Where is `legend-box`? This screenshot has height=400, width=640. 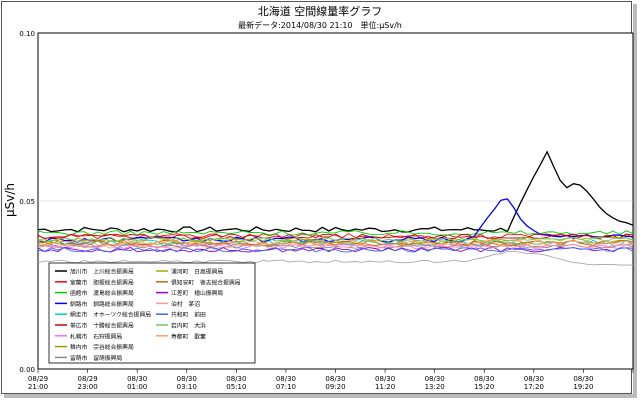
legend-box is located at coordinates (152, 313).